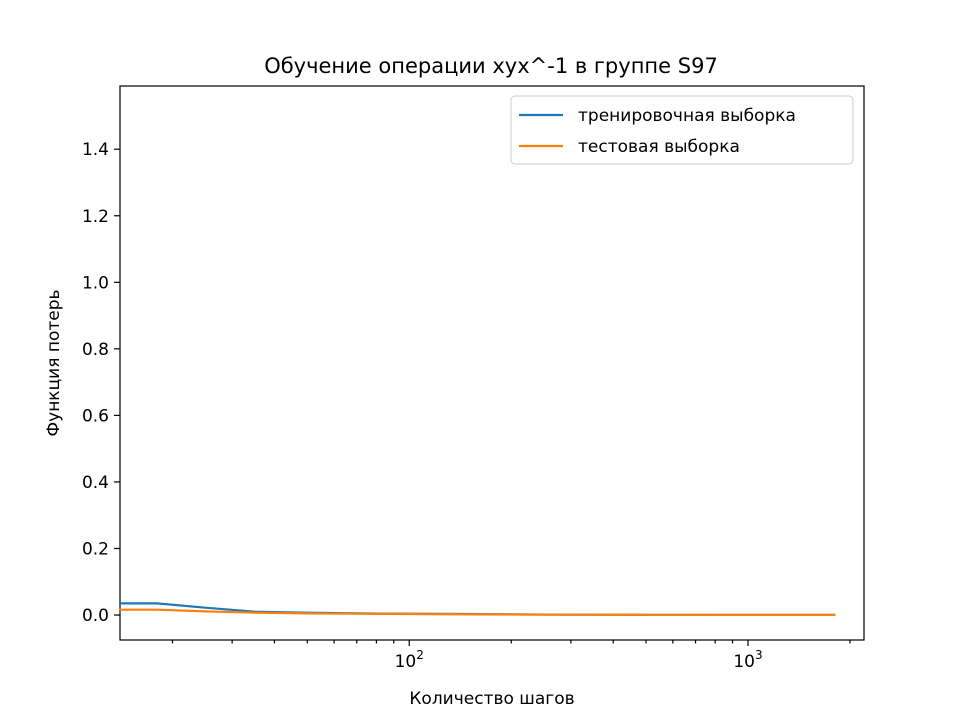 The image size is (960, 720). What do you see at coordinates (511, 656) in the screenshot?
I see `x-axis: 10² 10³` at bounding box center [511, 656].